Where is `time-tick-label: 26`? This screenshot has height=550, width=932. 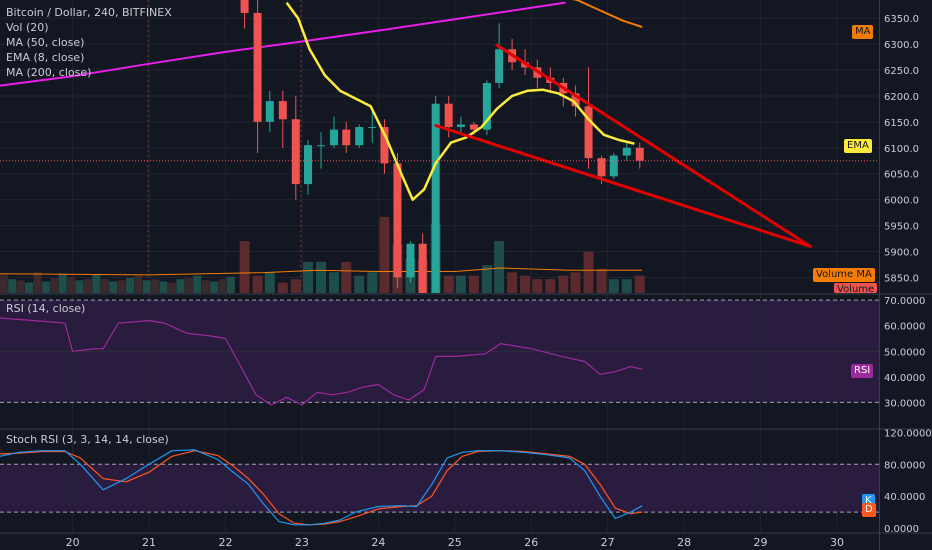 time-tick-label: 26 is located at coordinates (531, 542).